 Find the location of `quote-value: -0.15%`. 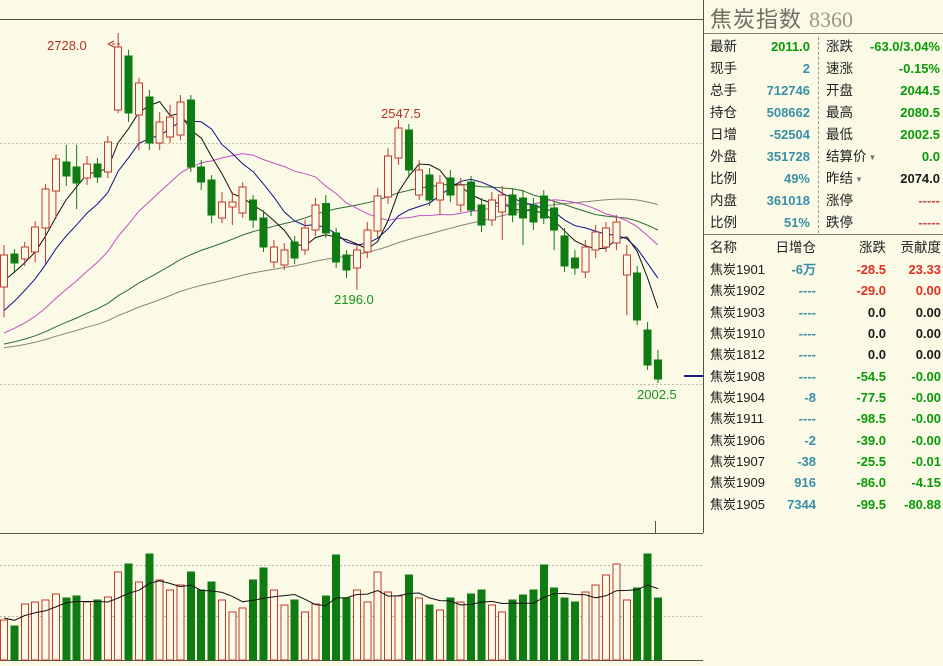

quote-value: -0.15% is located at coordinates (919, 68).